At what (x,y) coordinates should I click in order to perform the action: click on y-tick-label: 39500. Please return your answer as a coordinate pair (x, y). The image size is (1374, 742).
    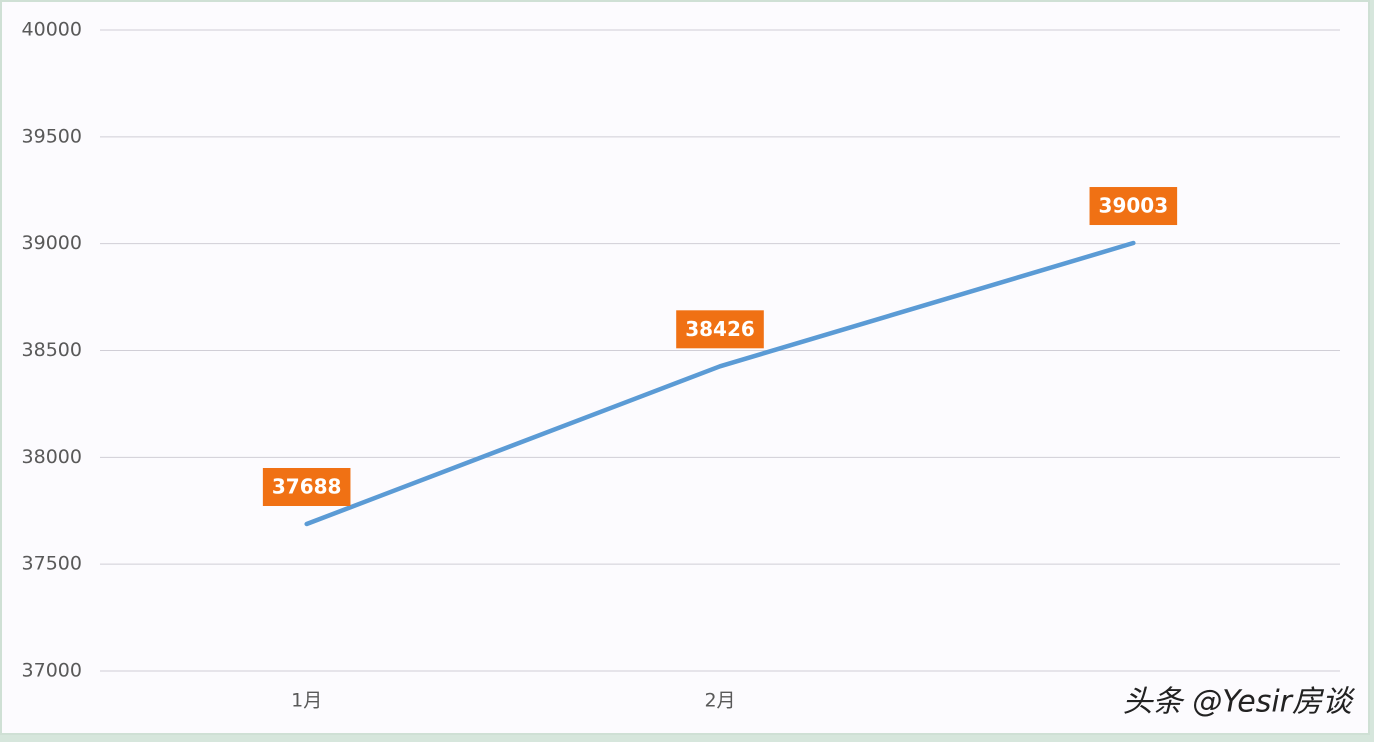
    Looking at the image, I should click on (52, 136).